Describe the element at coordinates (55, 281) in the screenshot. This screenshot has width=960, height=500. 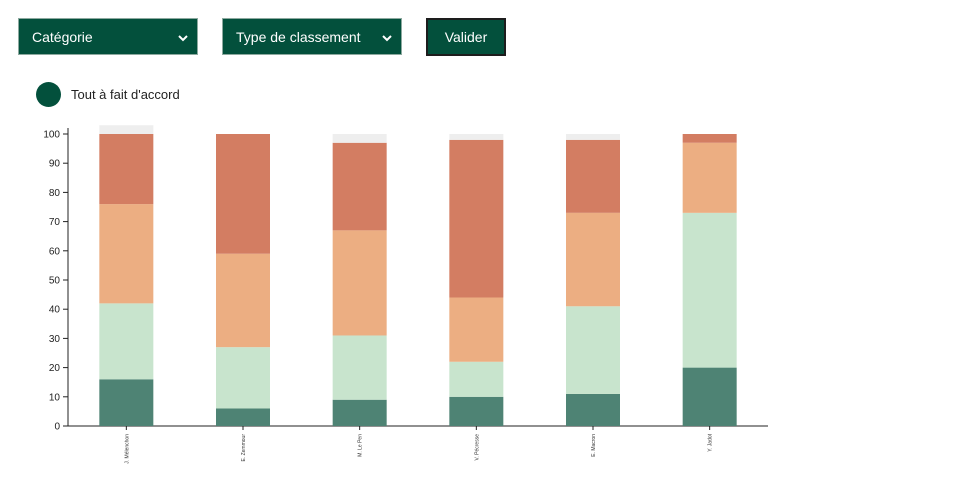
I see `y-tick-label: 50` at that location.